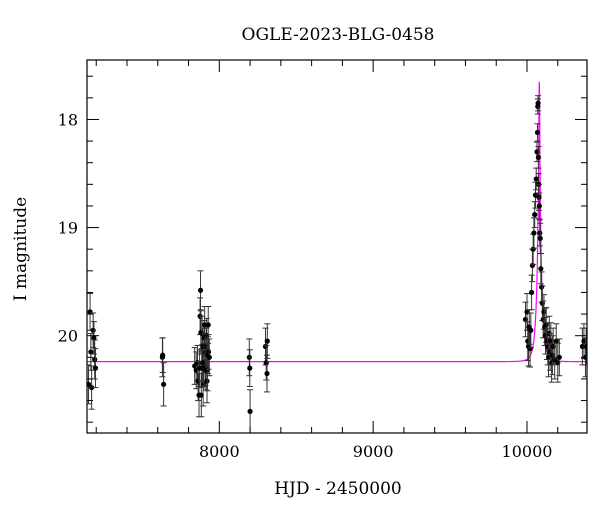 The image size is (600, 512). What do you see at coordinates (338, 35) in the screenshot?
I see `chart-title: OGLE-2023-BLG-0458` at bounding box center [338, 35].